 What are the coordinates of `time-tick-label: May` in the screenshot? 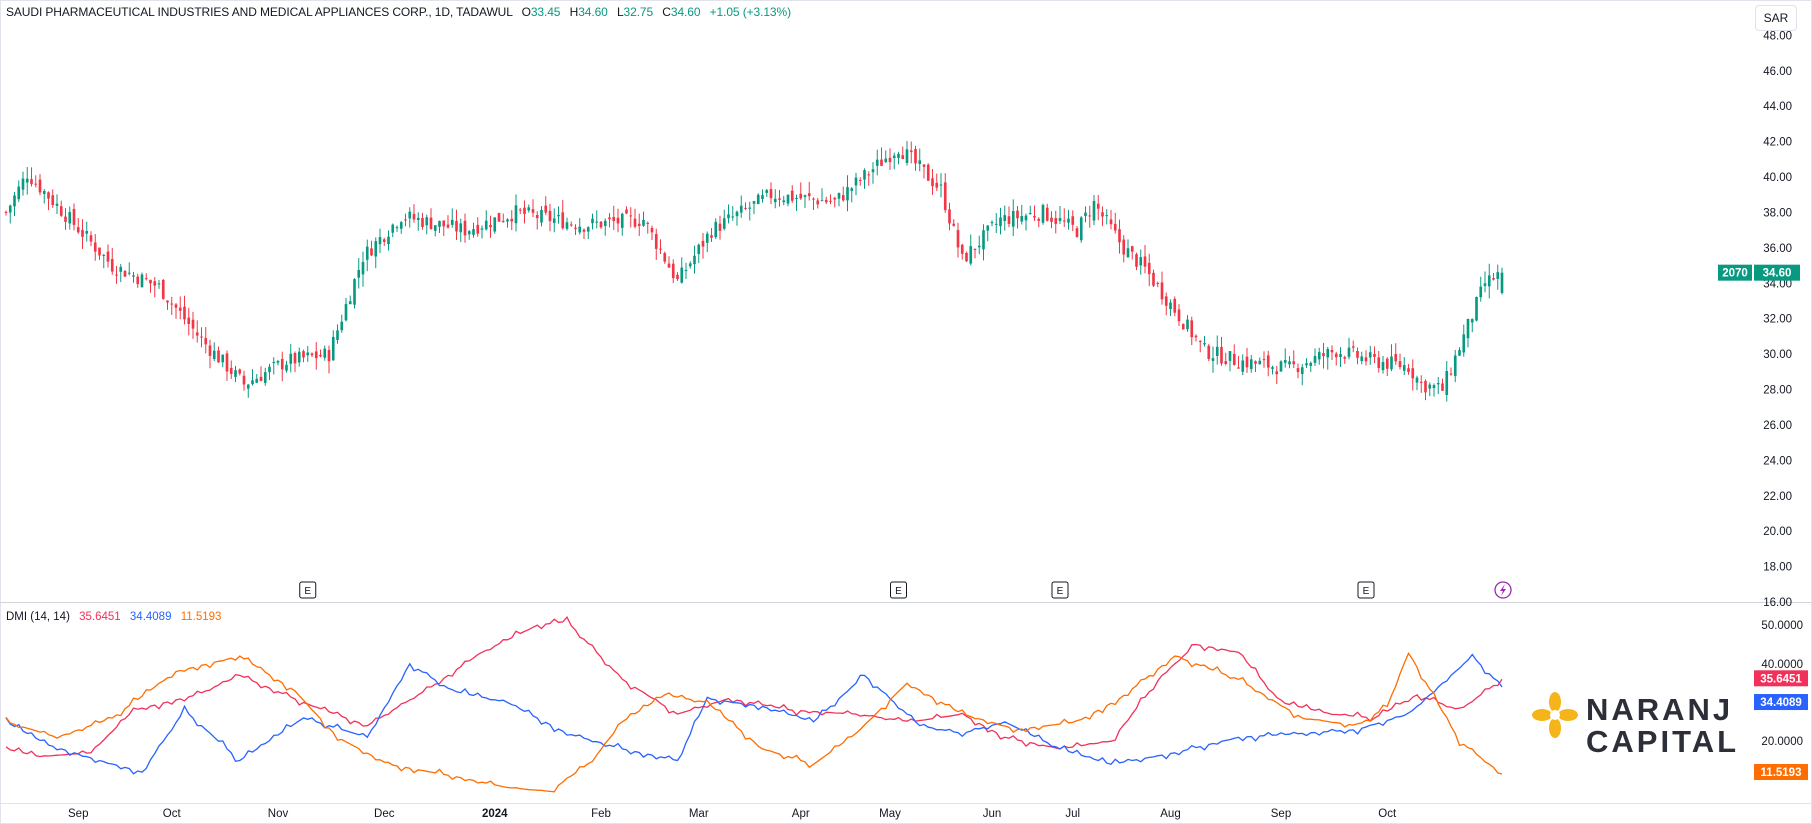 It's located at (890, 814).